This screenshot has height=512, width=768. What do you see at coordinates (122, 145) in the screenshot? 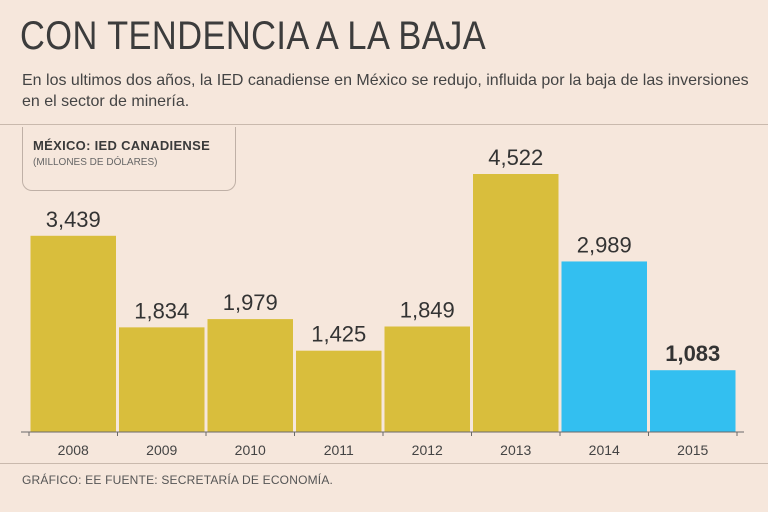
I see `legend-title: MÉXICO: IED CANADIENSE` at bounding box center [122, 145].